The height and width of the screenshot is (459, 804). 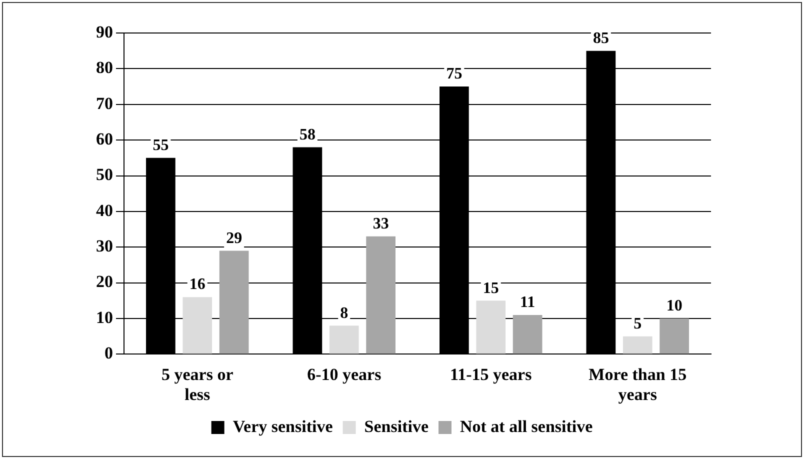 I want to click on data-label: 11, so click(x=528, y=303).